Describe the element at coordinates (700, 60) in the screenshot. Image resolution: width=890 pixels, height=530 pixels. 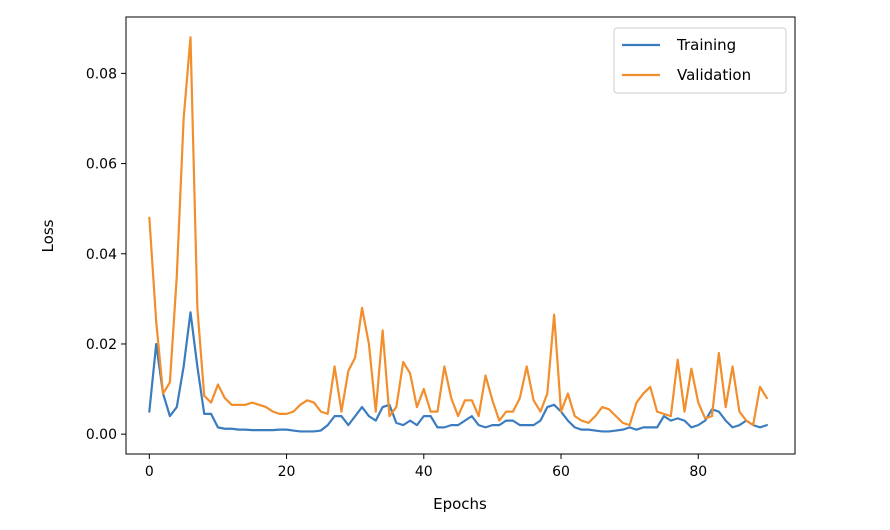
I see `legend: Training Validation` at that location.